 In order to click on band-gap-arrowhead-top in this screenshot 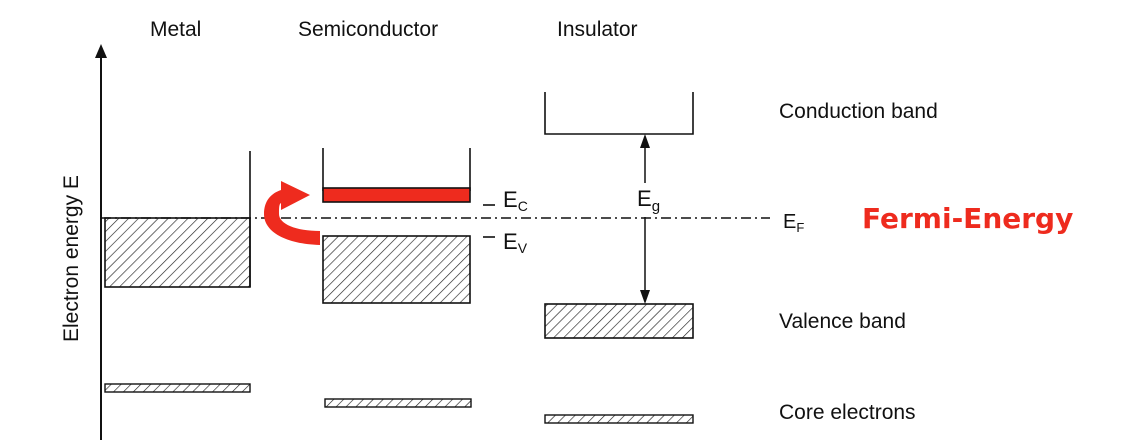, I will do `click(645, 141)`.